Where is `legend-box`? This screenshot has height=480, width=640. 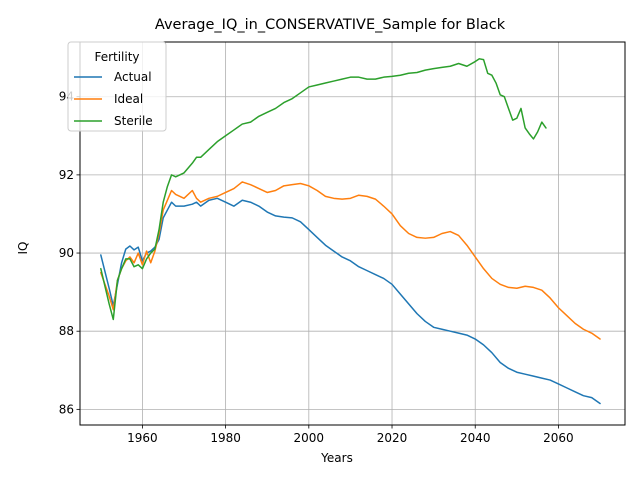
legend-box is located at coordinates (117, 86).